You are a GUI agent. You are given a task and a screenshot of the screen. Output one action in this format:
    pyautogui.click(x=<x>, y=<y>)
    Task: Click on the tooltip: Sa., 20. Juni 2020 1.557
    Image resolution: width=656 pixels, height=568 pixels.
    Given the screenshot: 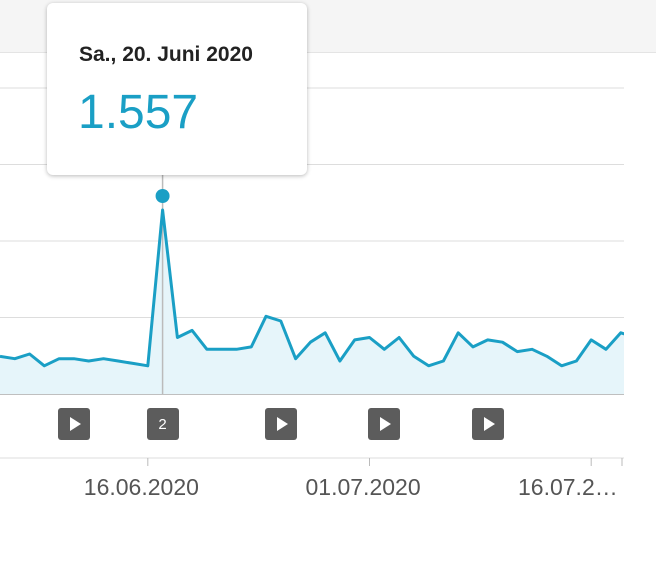 What is the action you would take?
    pyautogui.click(x=177, y=89)
    